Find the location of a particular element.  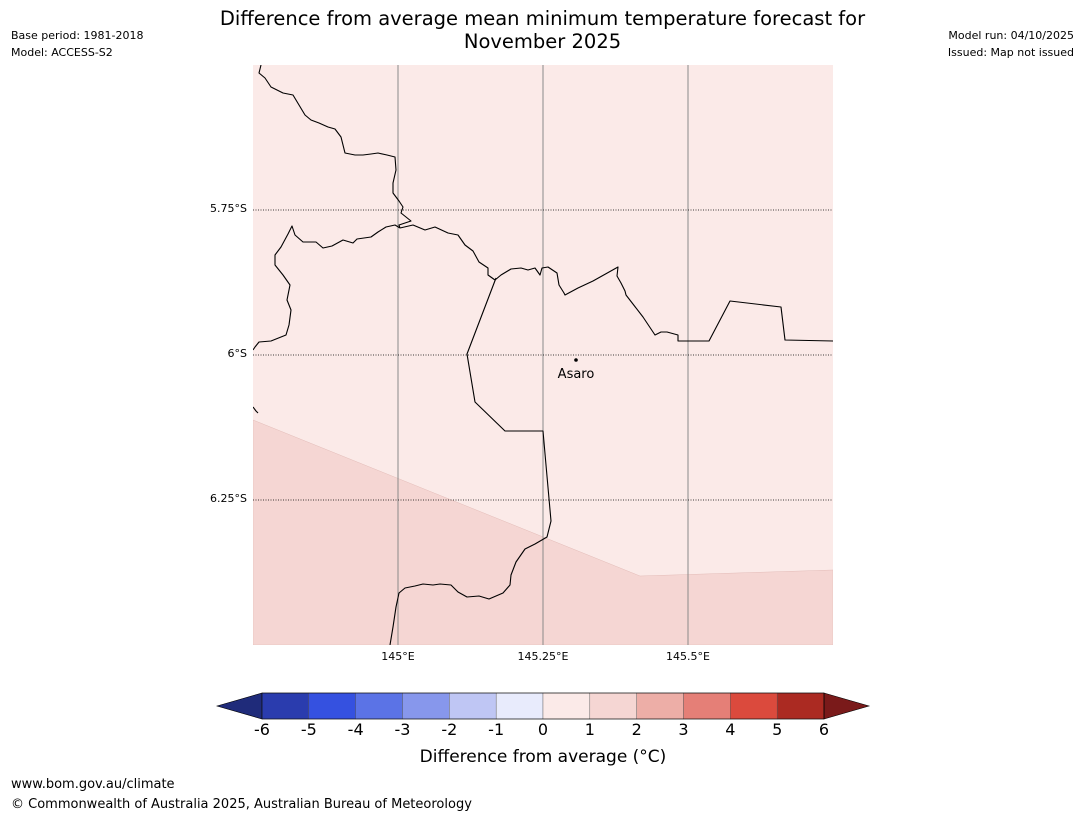

colorbar is located at coordinates (543, 706).